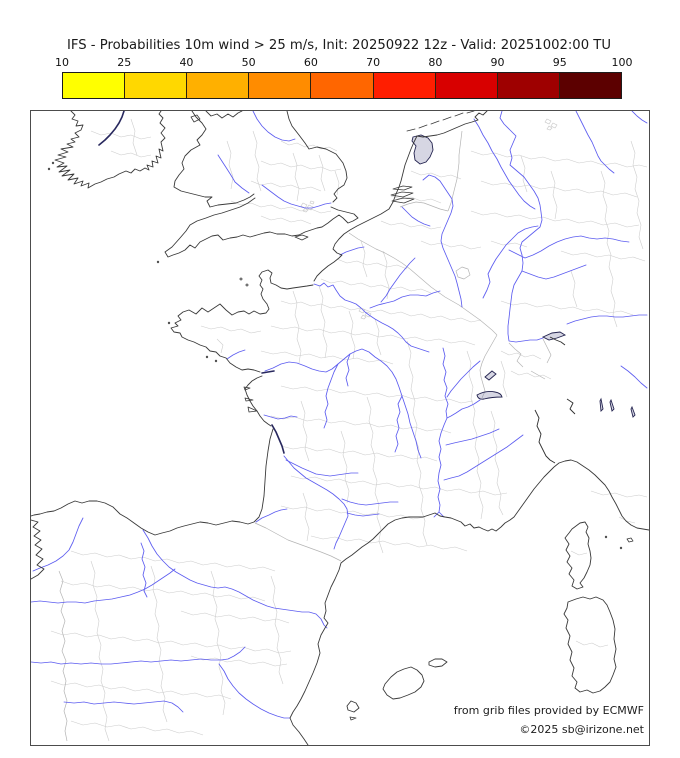 The width and height of the screenshot is (680, 758). I want to click on coast-menorca, so click(438, 663).